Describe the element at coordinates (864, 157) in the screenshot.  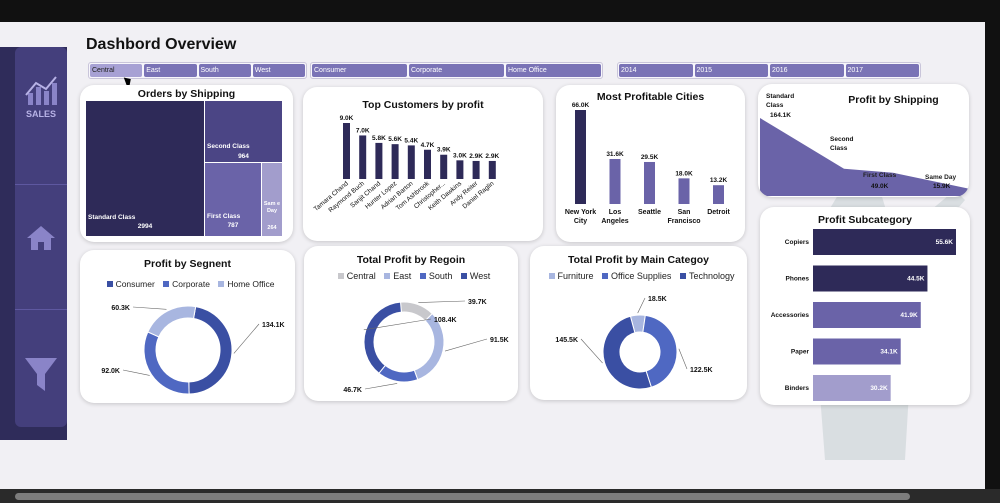
I see `area-series` at that location.